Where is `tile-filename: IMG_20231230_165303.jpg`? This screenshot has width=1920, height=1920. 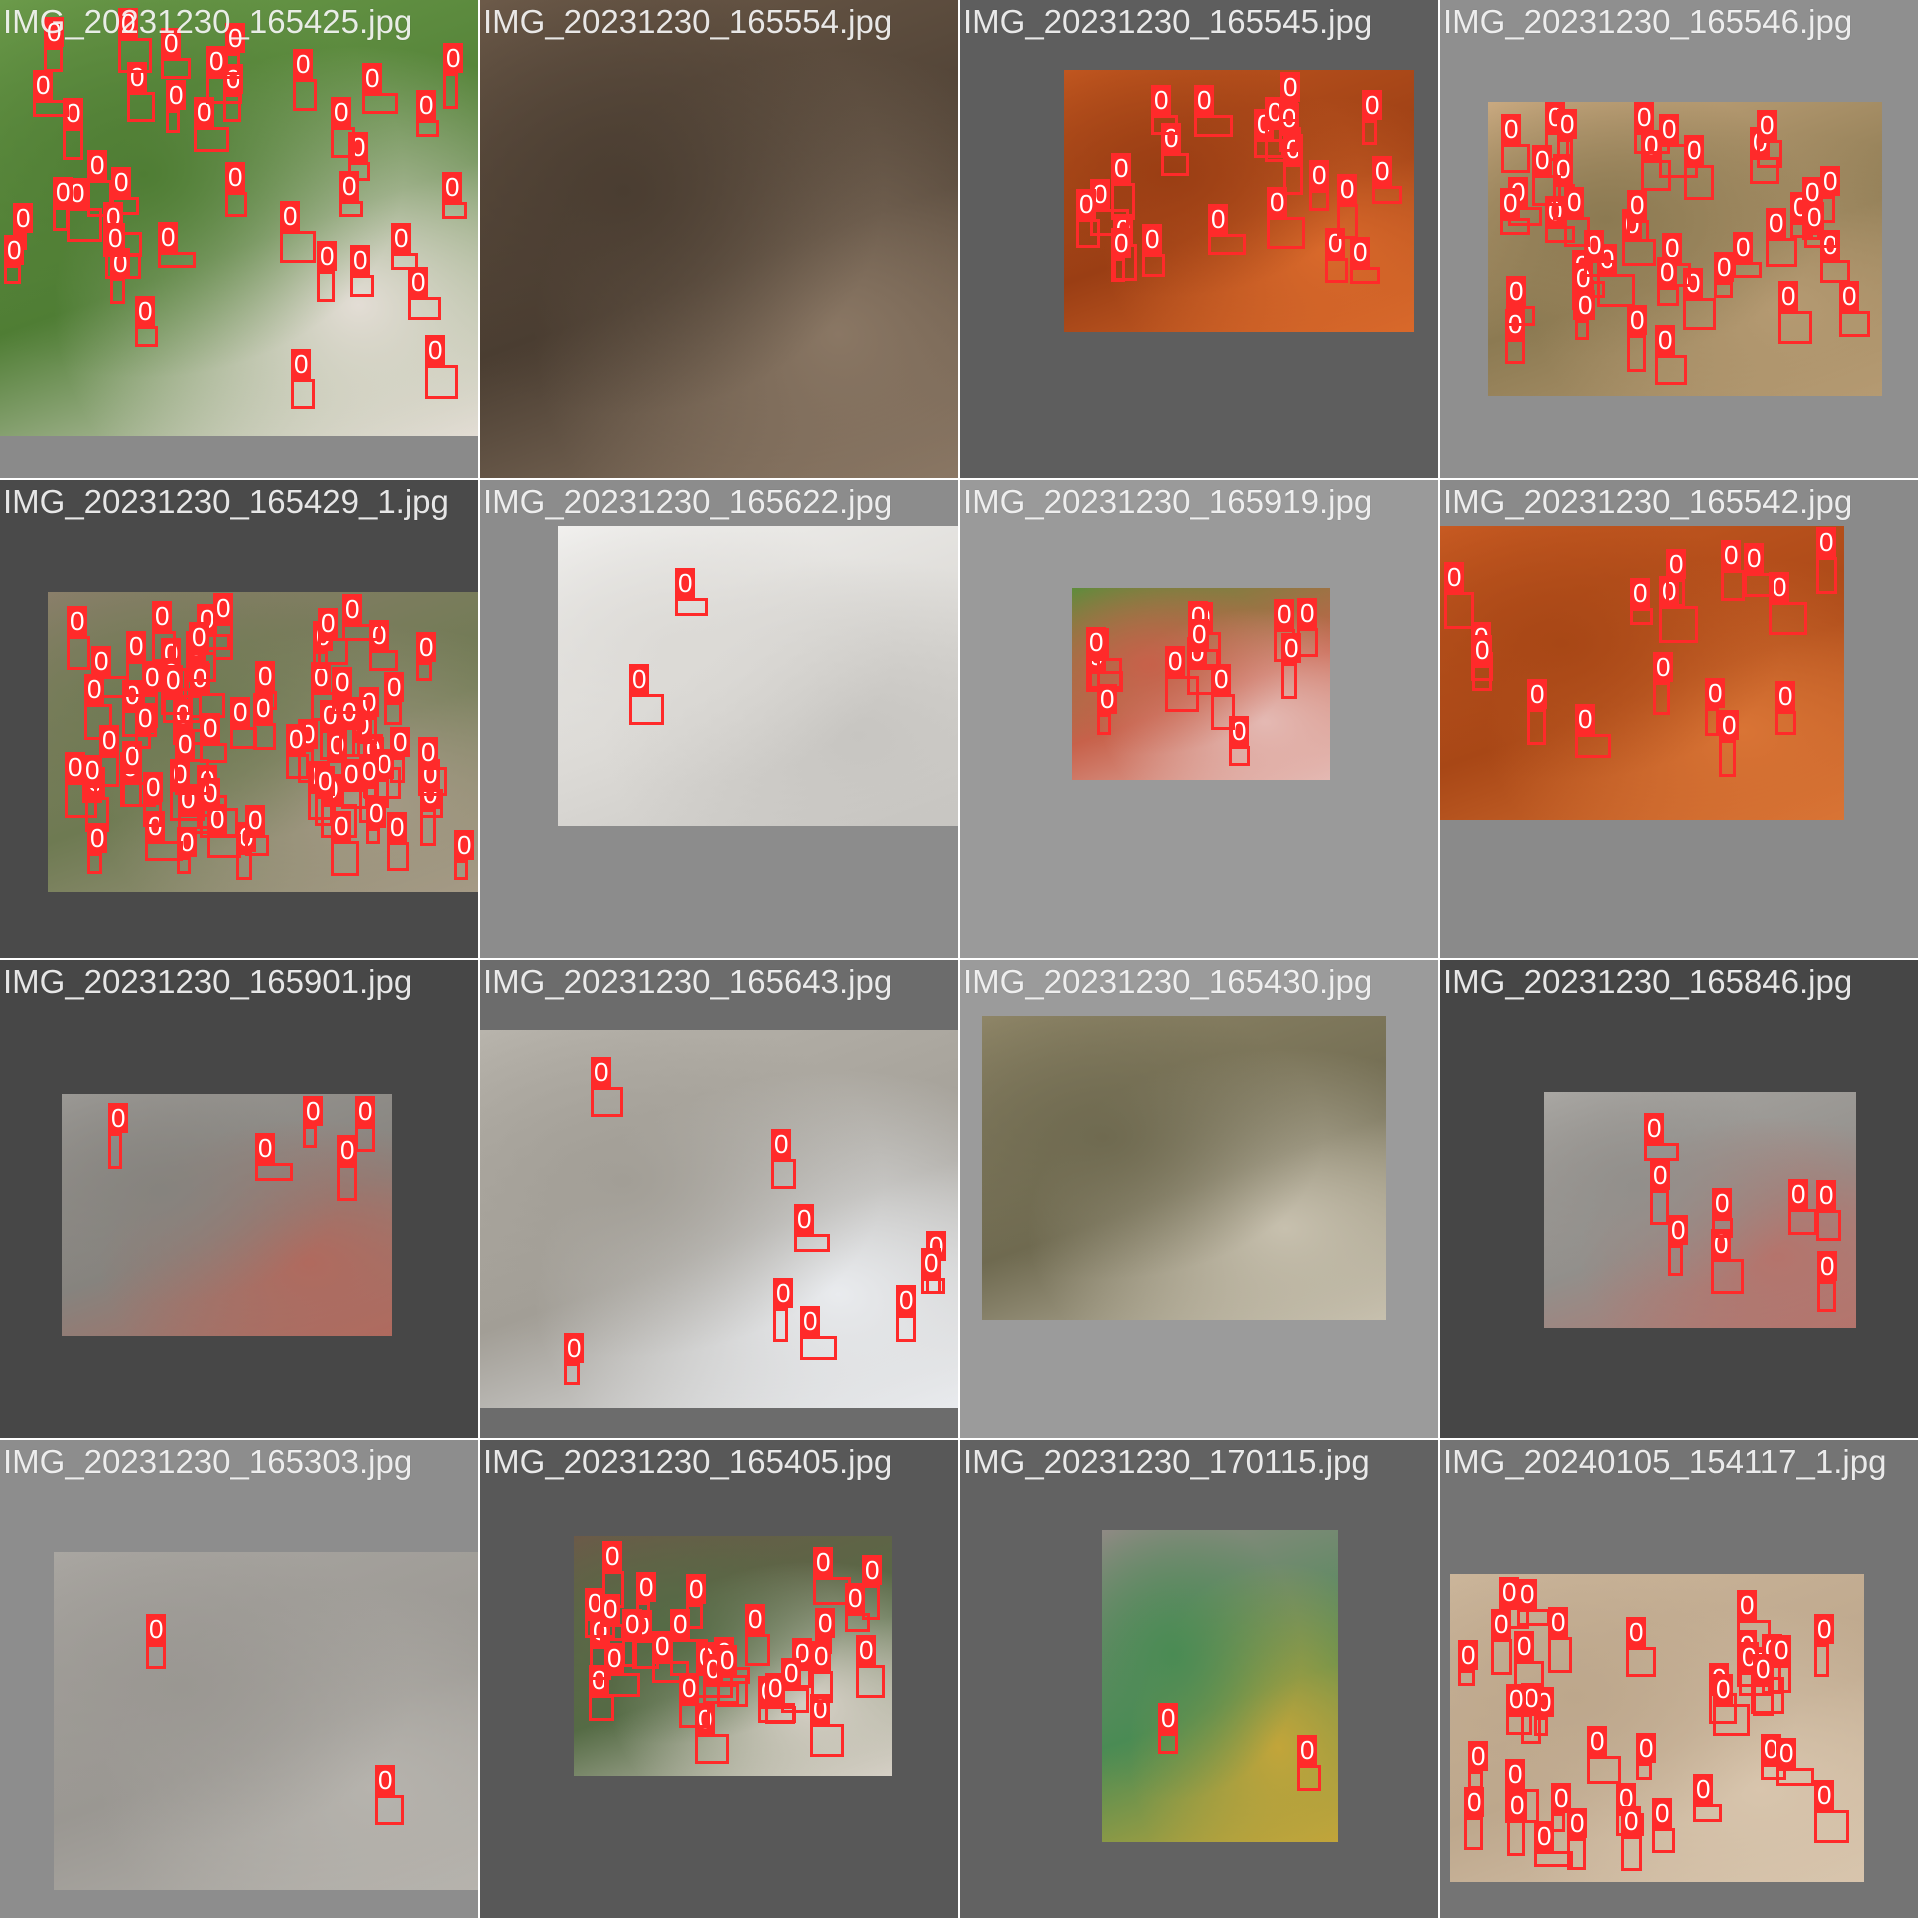
tile-filename: IMG_20231230_165303.jpg is located at coordinates (208, 1461).